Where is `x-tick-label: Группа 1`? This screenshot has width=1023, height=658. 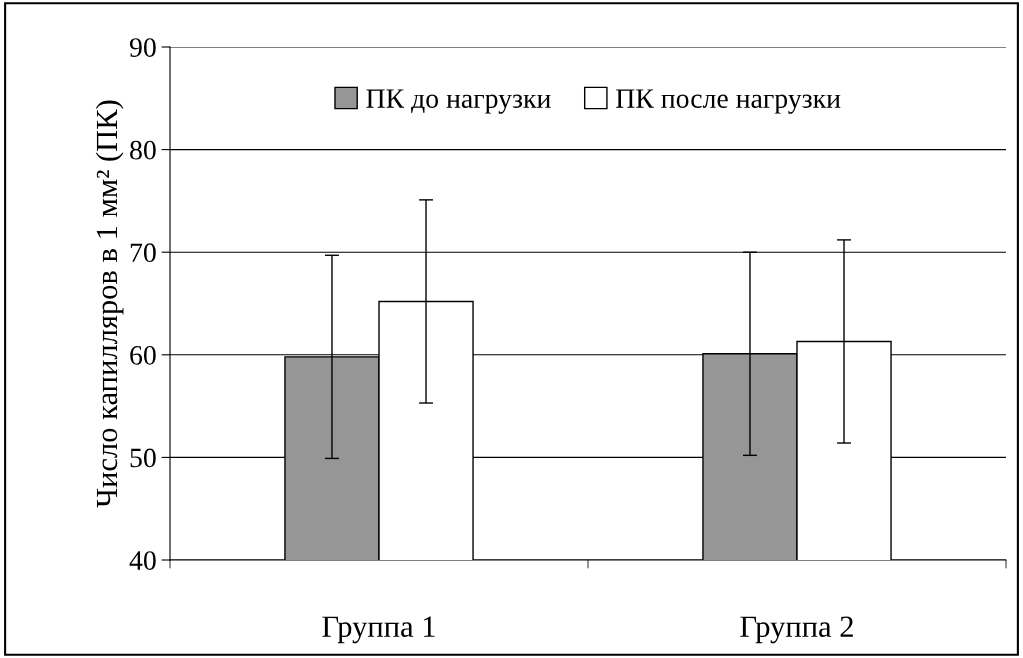
x-tick-label: Группа 1 is located at coordinates (378, 630).